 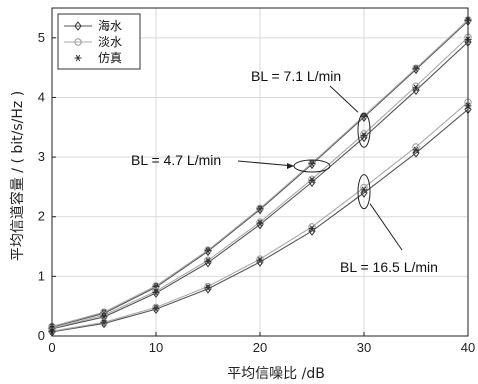 What do you see at coordinates (260, 347) in the screenshot?
I see `x-tick-label: 20` at bounding box center [260, 347].